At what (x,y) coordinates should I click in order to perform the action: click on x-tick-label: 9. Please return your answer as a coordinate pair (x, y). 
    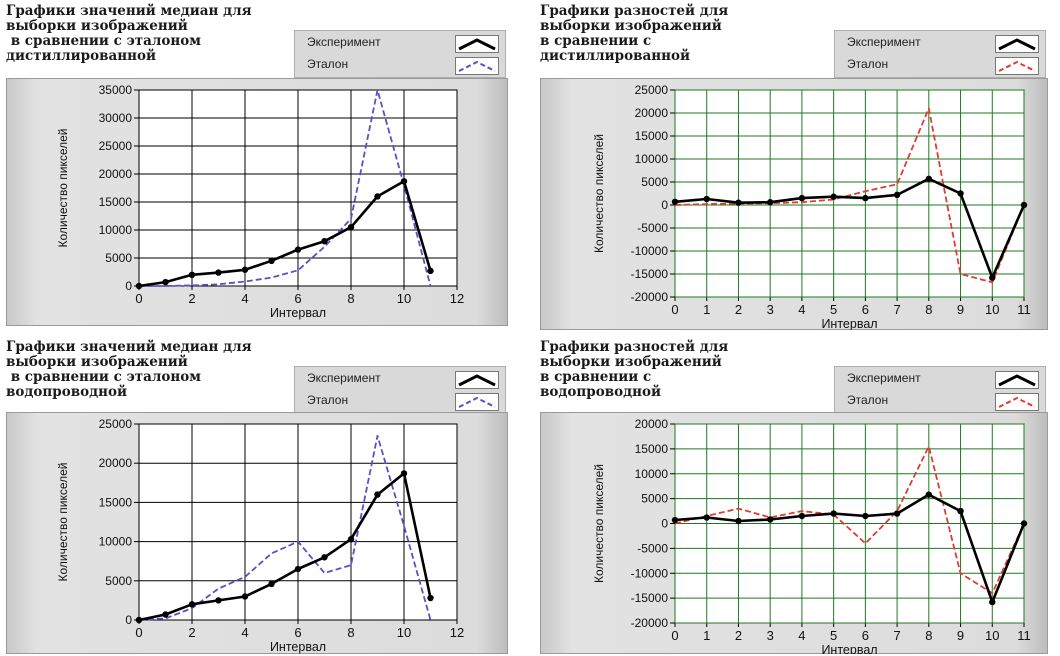
    Looking at the image, I should click on (960, 309).